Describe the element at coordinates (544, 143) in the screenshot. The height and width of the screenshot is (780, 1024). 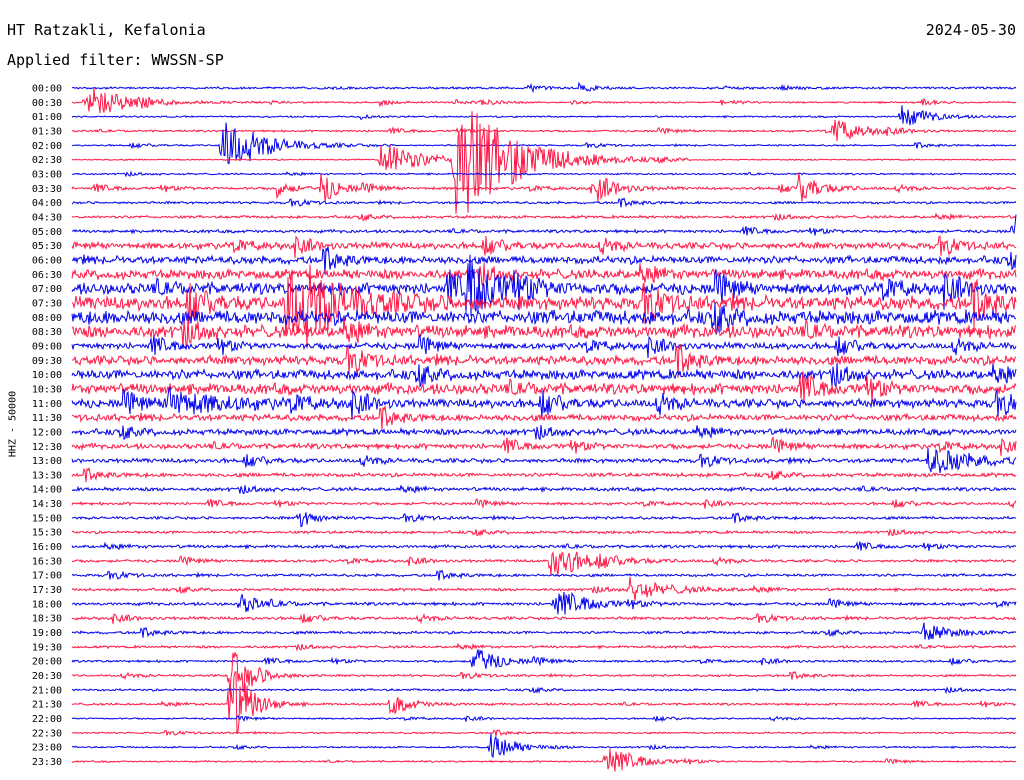
I see `trace-row-02:00` at that location.